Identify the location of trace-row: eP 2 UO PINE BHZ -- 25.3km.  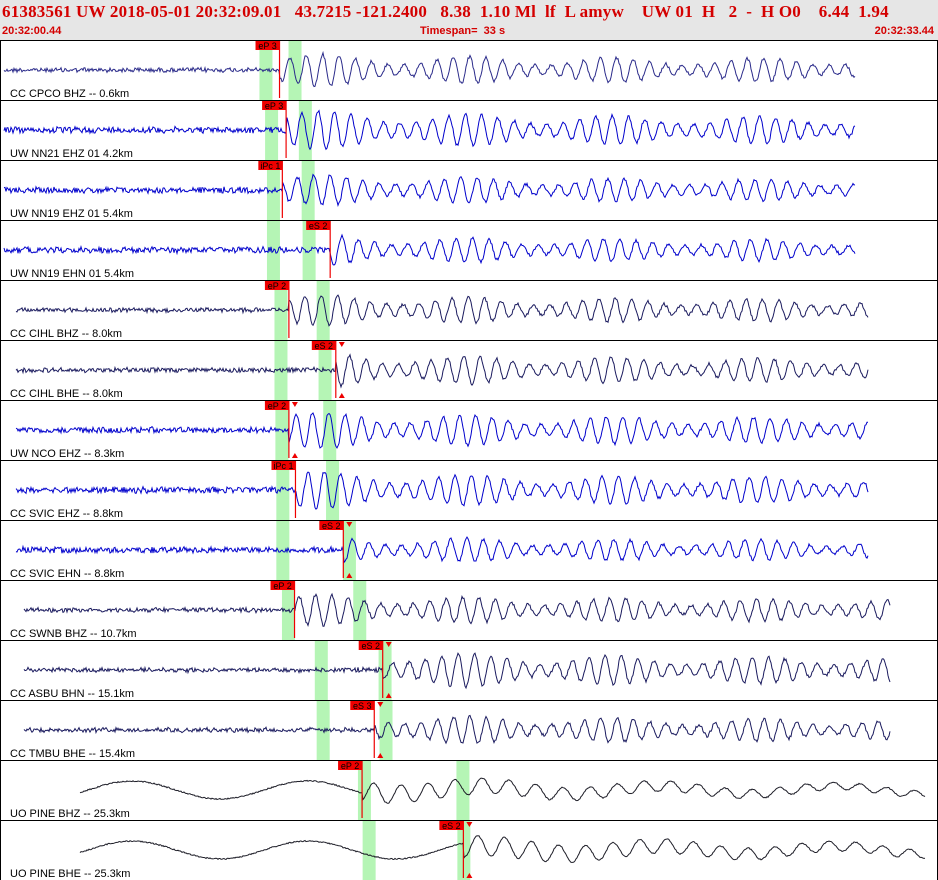
(469, 790).